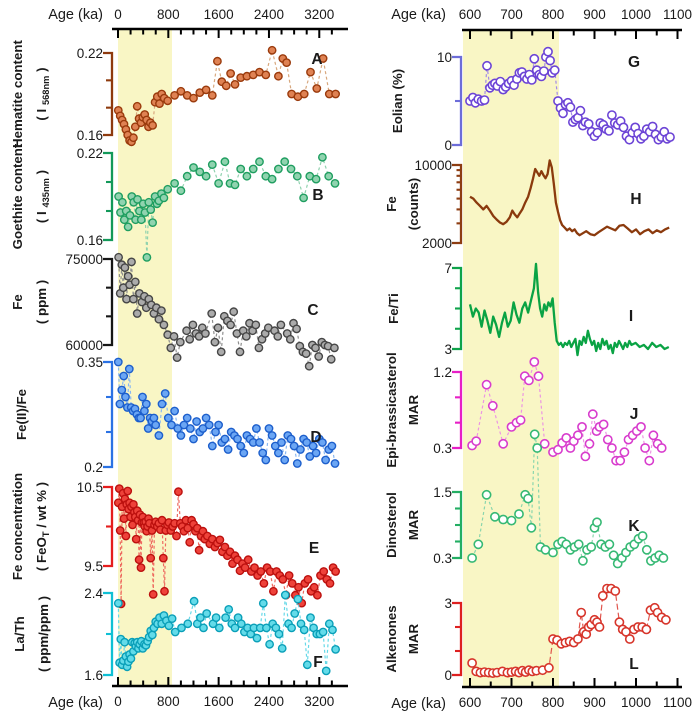 The width and height of the screenshot is (700, 717). Describe the element at coordinates (316, 59) in the screenshot. I see `panel-A-letter: A` at that location.